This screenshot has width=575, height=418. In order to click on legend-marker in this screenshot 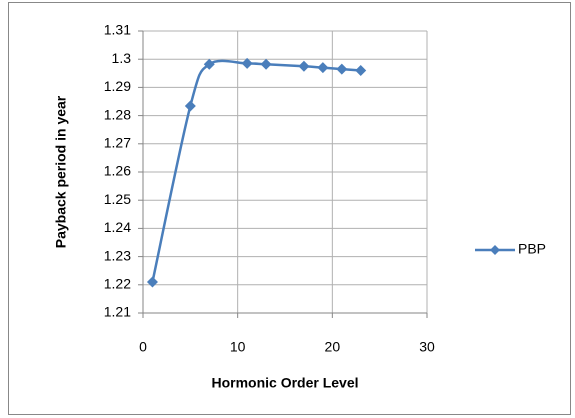, I will do `click(495, 250)`.